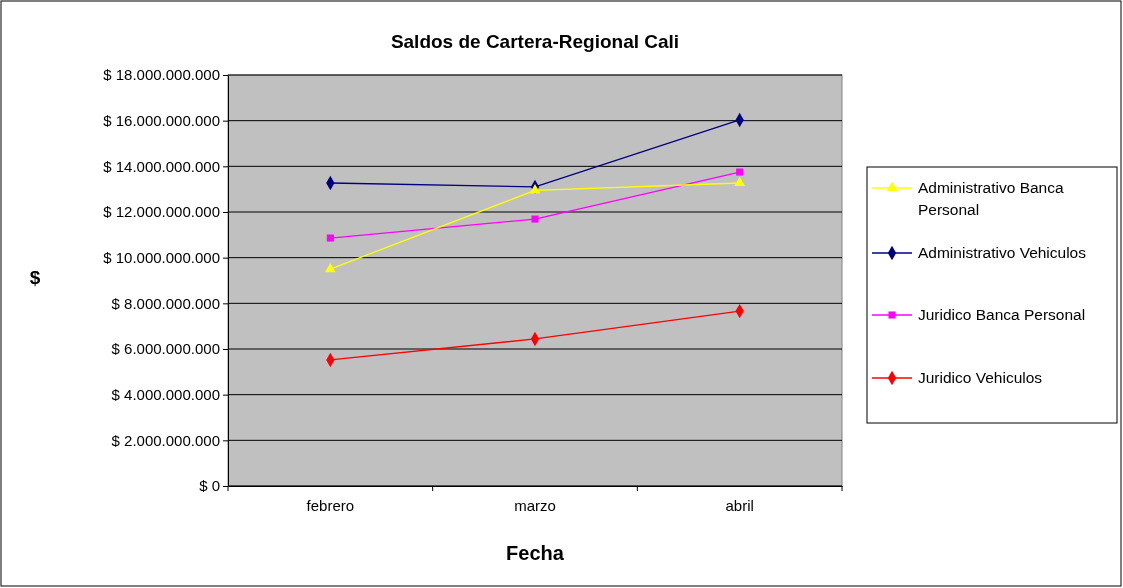 This screenshot has width=1123, height=588. What do you see at coordinates (35, 277) in the screenshot?
I see `y-axis-title: $` at bounding box center [35, 277].